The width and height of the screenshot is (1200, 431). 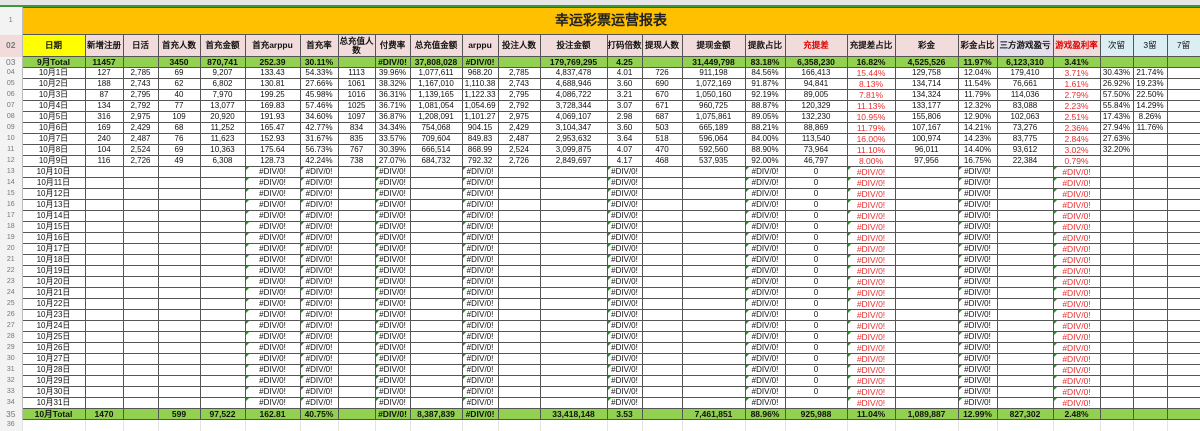 I want to click on data-cell: 26.92%, so click(x=1116, y=84).